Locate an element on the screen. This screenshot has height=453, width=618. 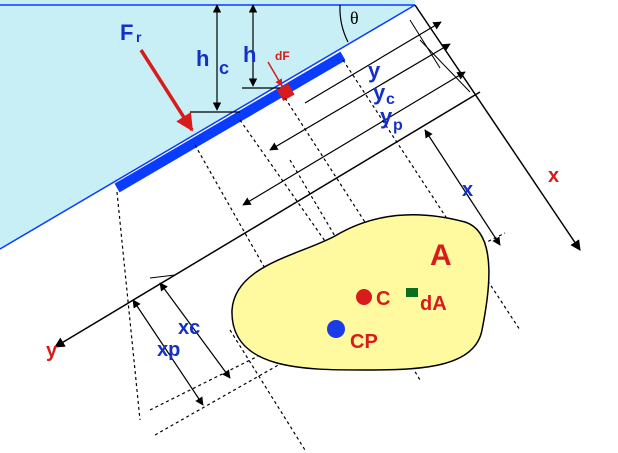
resultant-force-arrow is located at coordinates (166, 90).